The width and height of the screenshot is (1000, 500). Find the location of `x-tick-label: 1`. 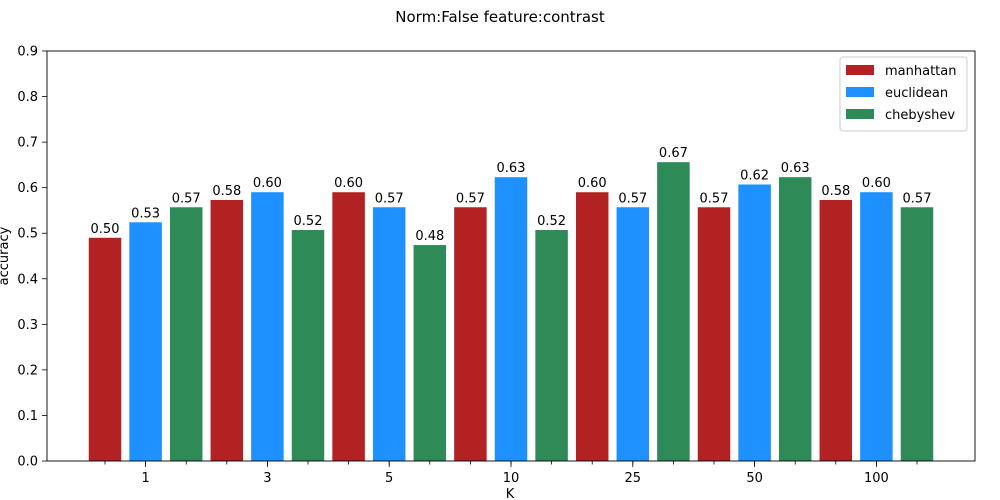

x-tick-label: 1 is located at coordinates (145, 478).